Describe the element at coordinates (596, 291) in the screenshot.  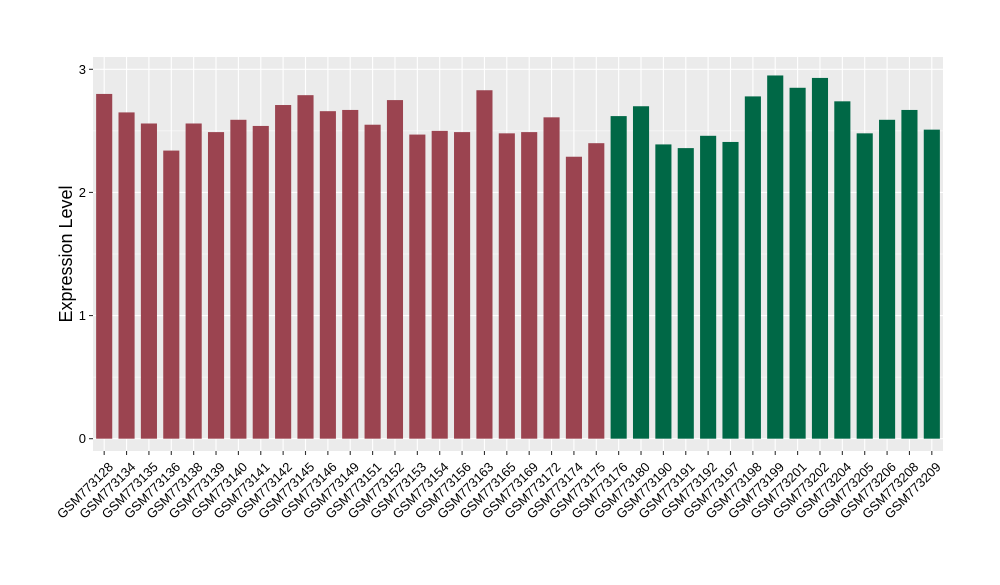
I see `bar-GSM773175` at that location.